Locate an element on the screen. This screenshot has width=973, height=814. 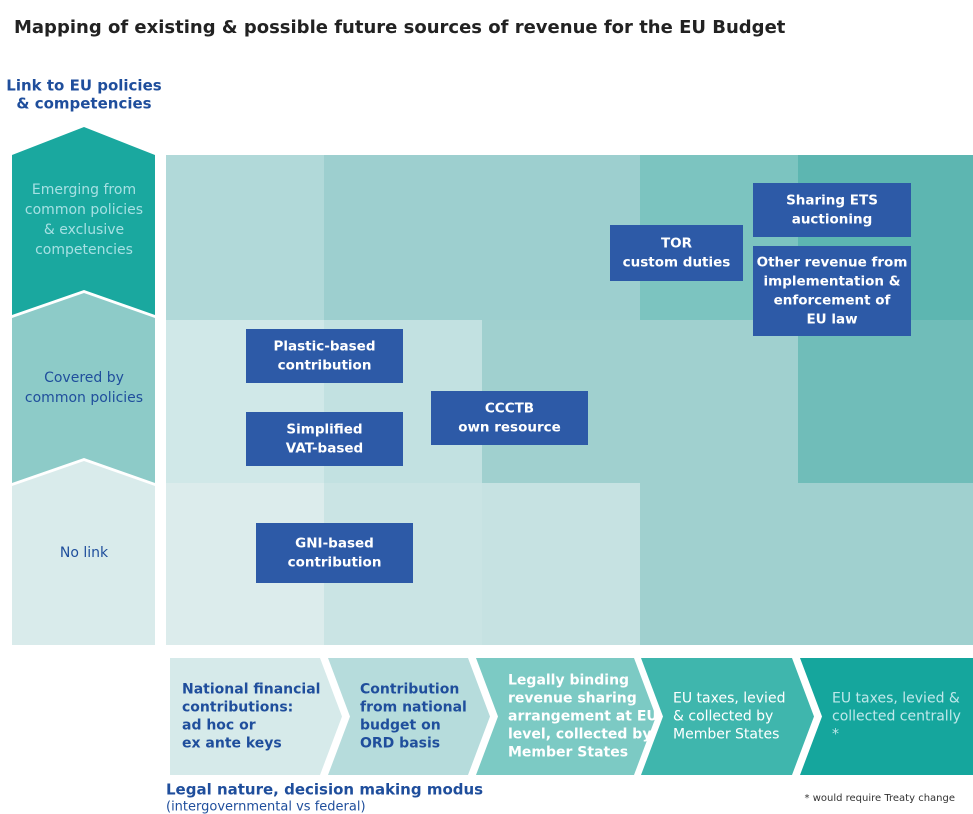
label-line: Link to EU policies is located at coordinates (83, 86).